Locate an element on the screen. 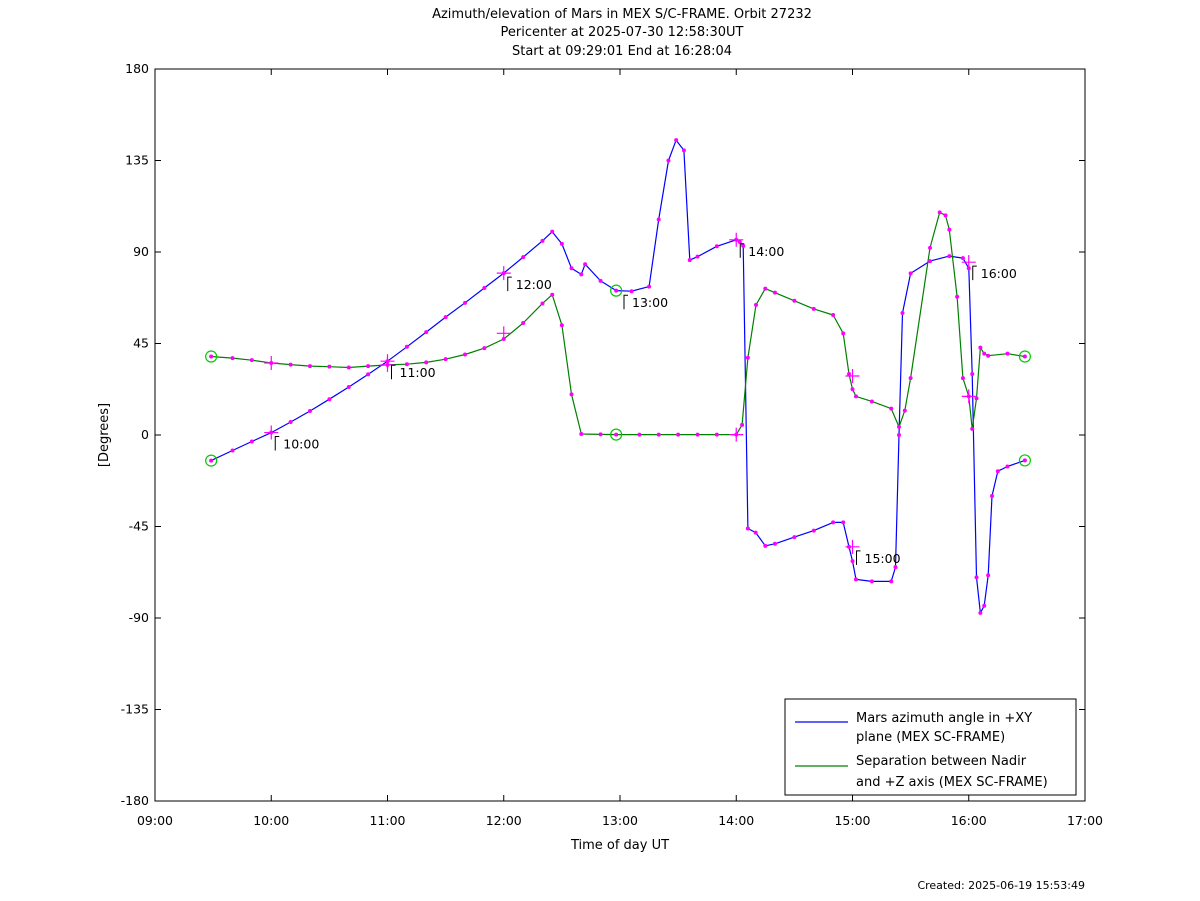  x-tick-label: 13:00 is located at coordinates (620, 820).